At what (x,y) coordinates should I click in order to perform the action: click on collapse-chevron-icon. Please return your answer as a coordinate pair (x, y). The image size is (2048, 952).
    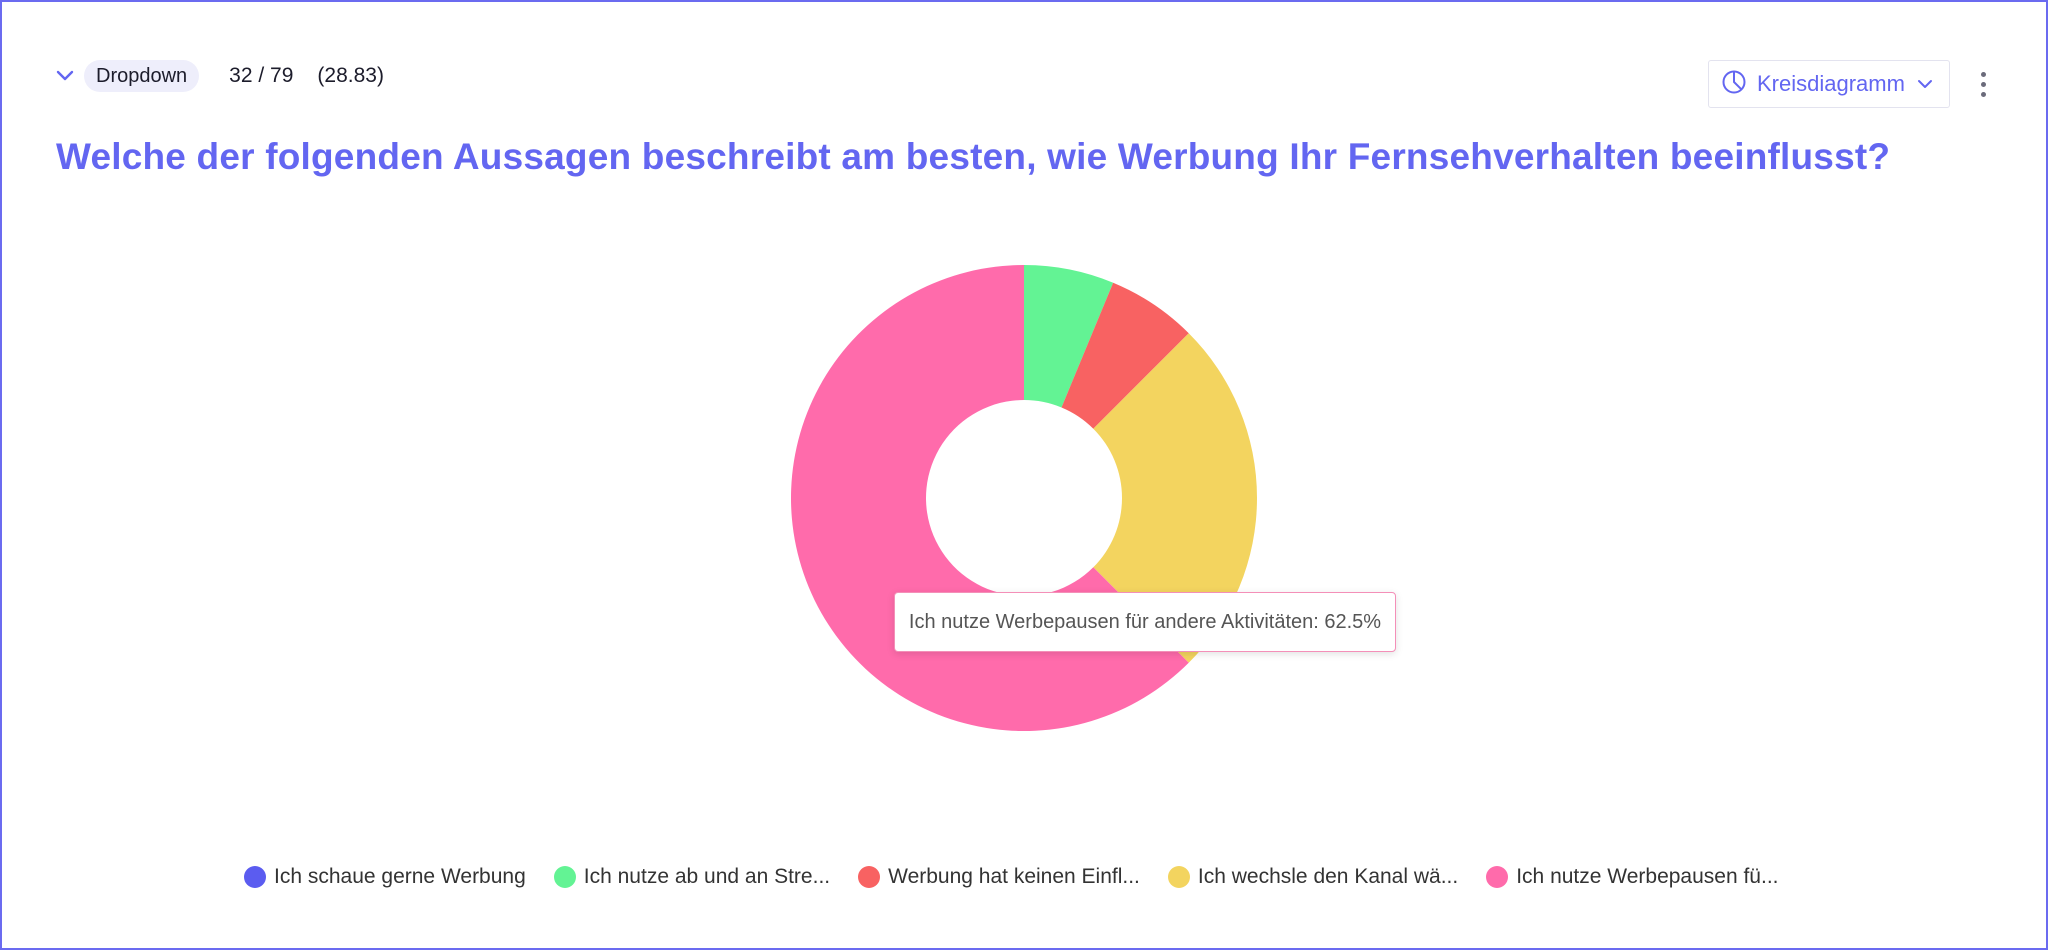
    Looking at the image, I should click on (65, 76).